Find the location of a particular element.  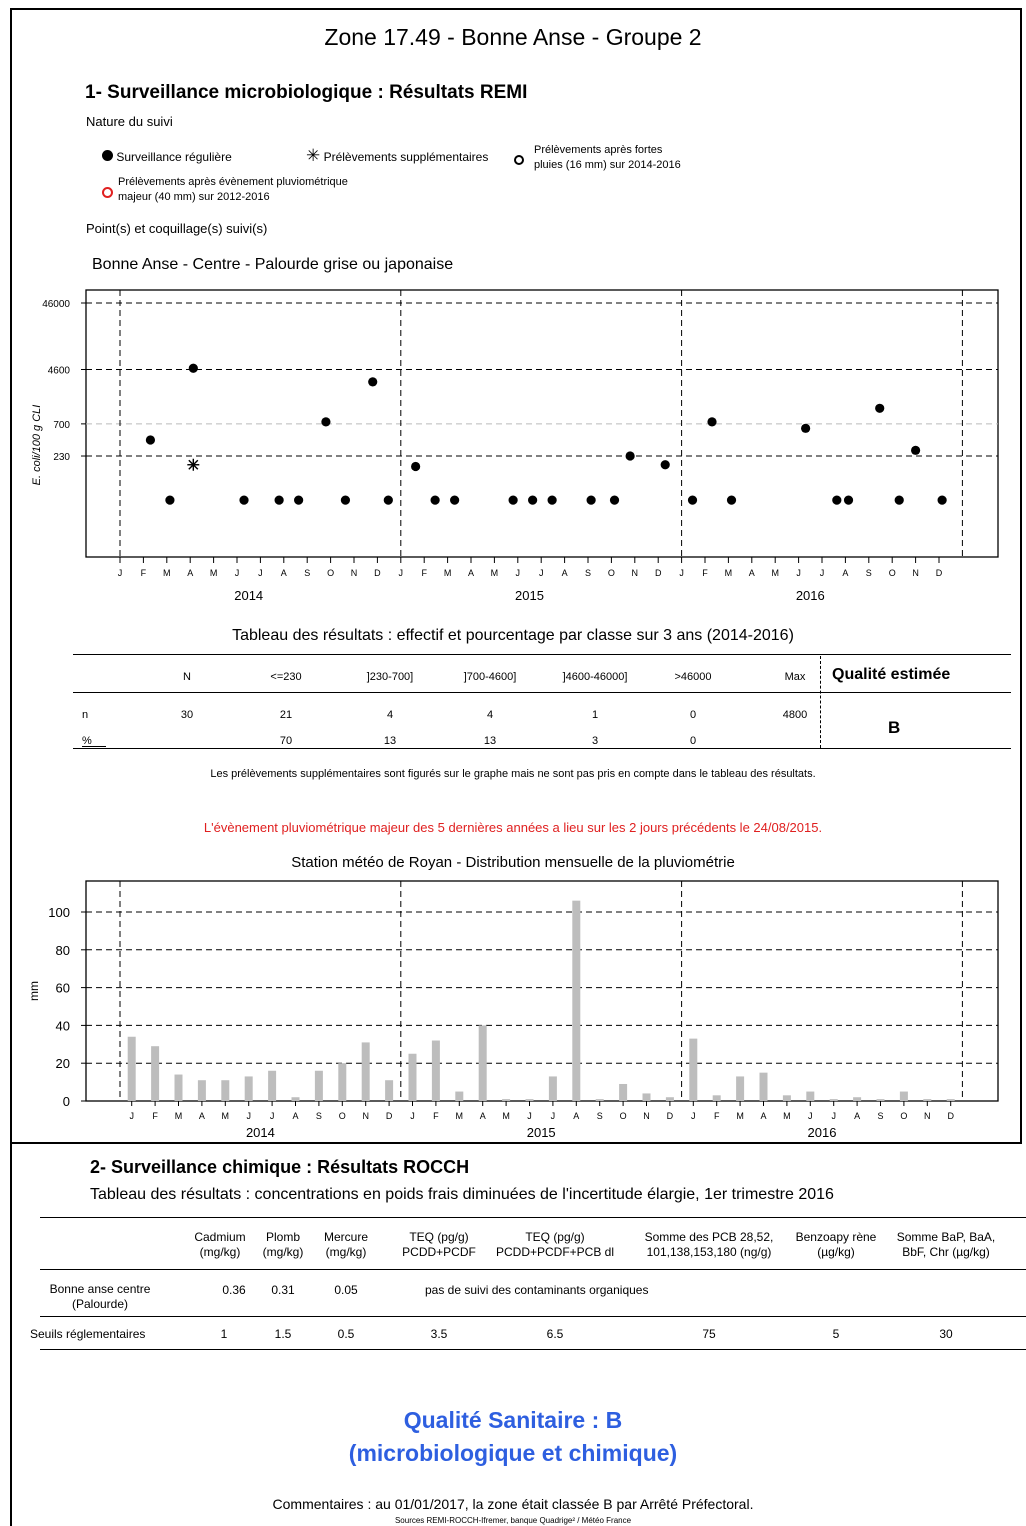

legend-major-event-line2: majeur (40 mm) sur 2012-2016 is located at coordinates (194, 197).